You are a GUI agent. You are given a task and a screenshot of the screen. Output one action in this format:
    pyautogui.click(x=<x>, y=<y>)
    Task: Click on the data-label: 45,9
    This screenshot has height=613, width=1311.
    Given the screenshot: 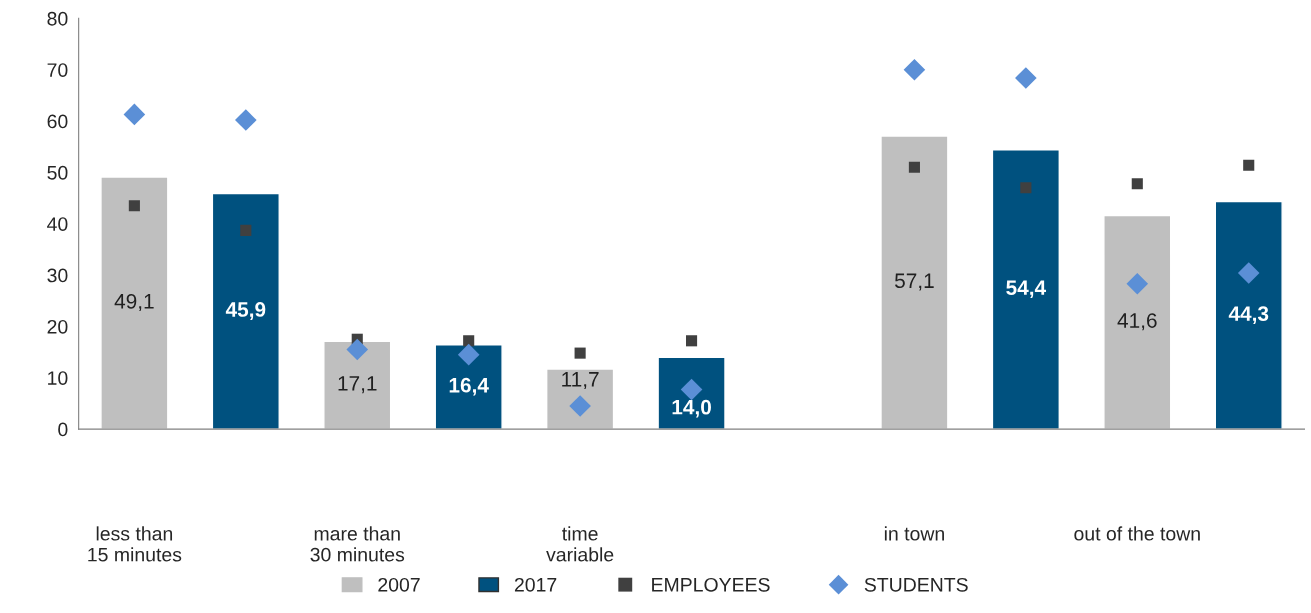 What is the action you would take?
    pyautogui.click(x=245, y=311)
    